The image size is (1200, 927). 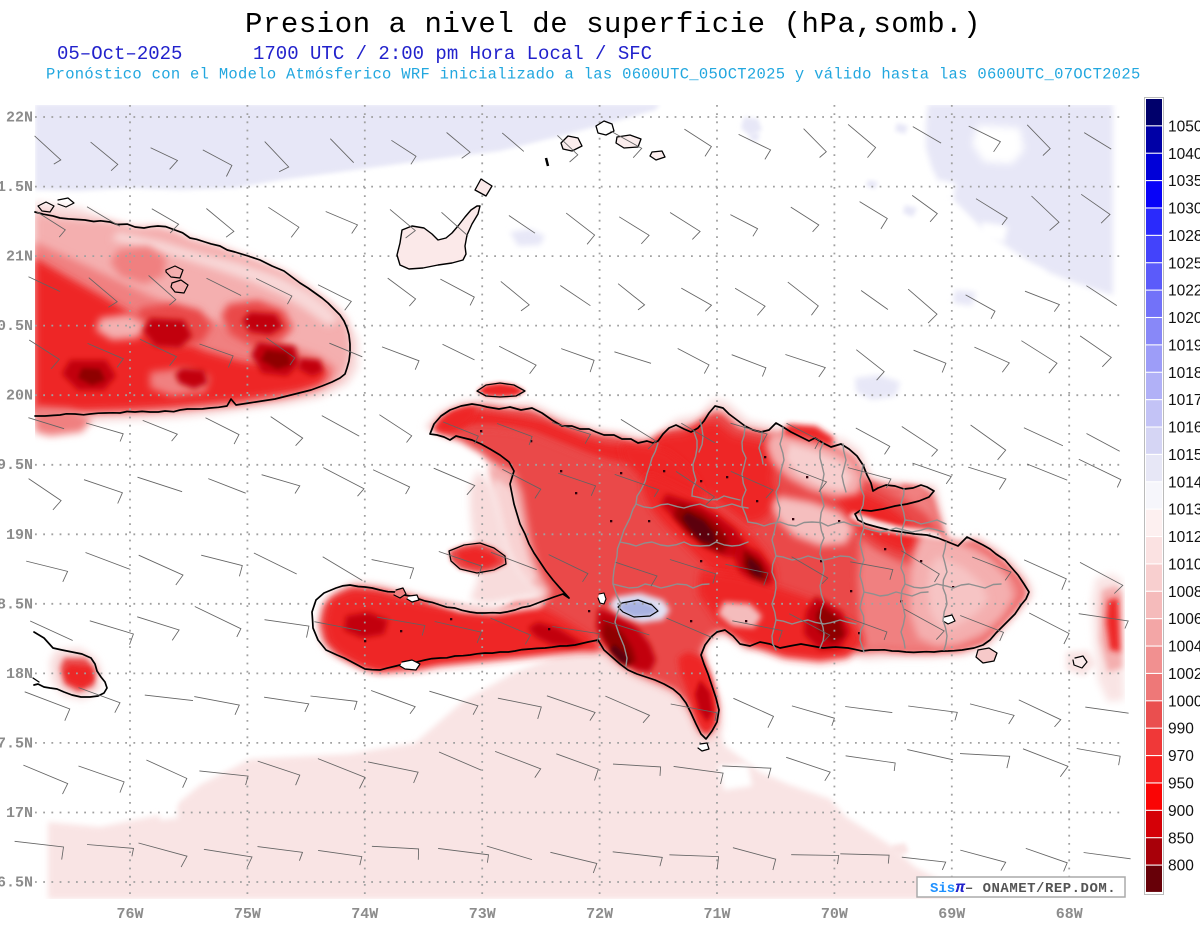 What do you see at coordinates (16, 326) in the screenshot?
I see `svg-text: 0.5N` at bounding box center [16, 326].